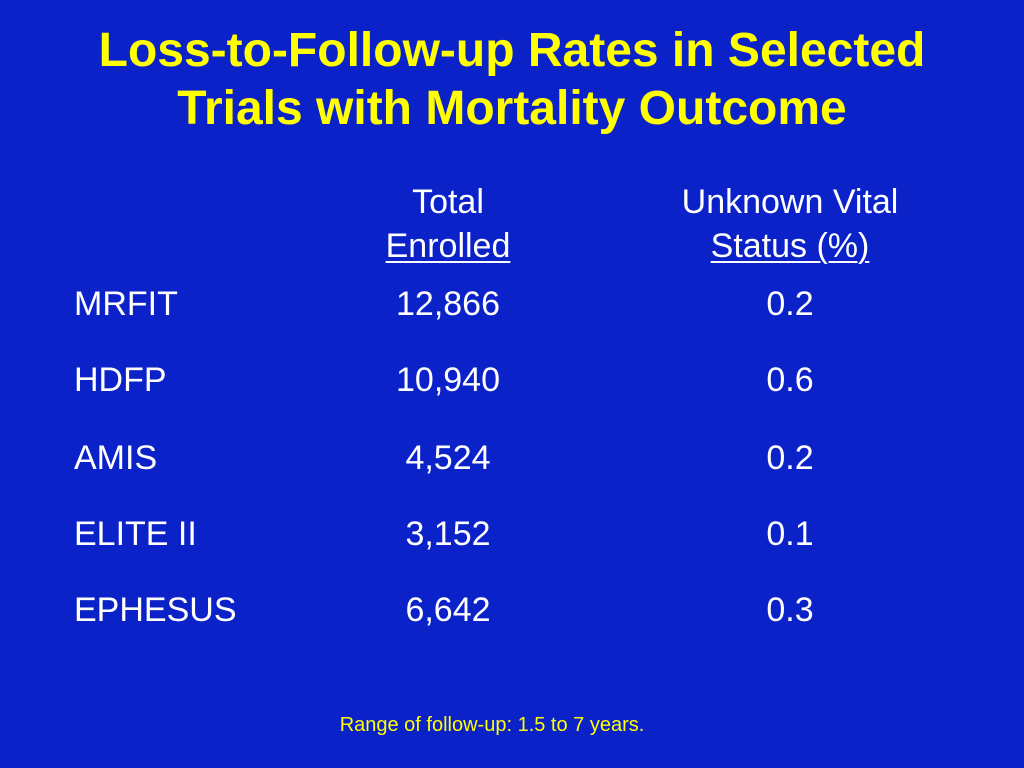 This screenshot has width=1024, height=768. What do you see at coordinates (448, 534) in the screenshot?
I see `total-enrolled-value: 3,152` at bounding box center [448, 534].